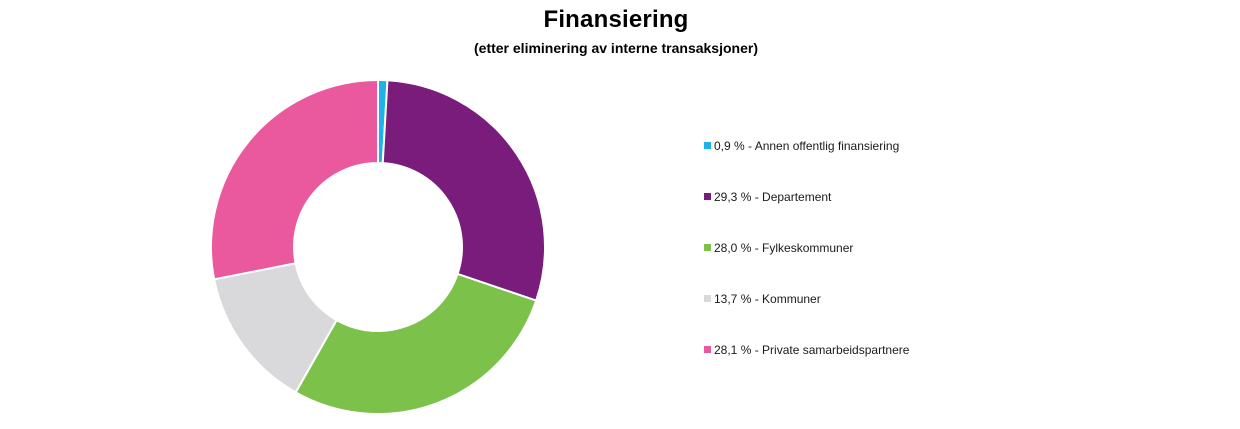 The image size is (1240, 429). Describe the element at coordinates (616, 19) in the screenshot. I see `chart-title: Finansiering` at that location.